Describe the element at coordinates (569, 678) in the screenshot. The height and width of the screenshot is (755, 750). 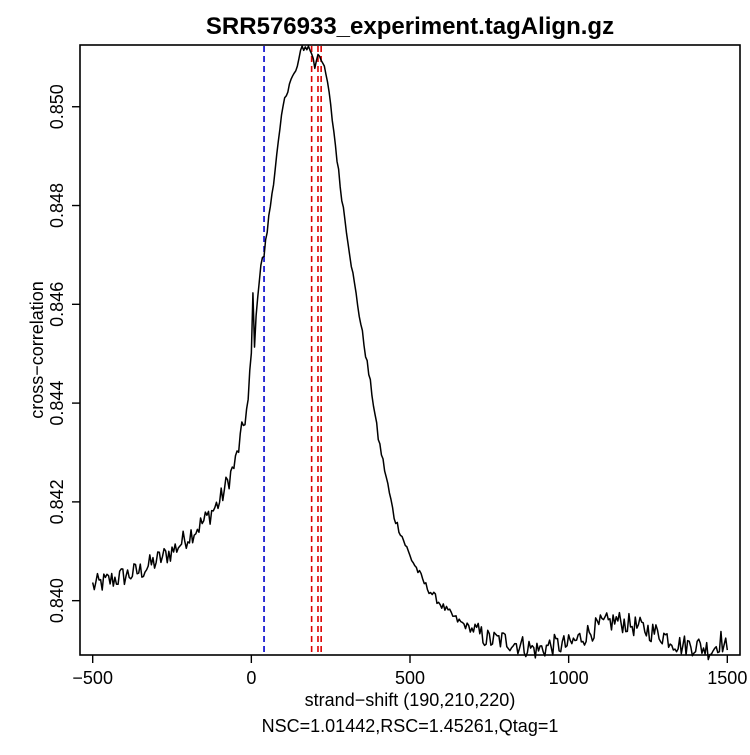
I see `x-tick-label: 1000` at that location.